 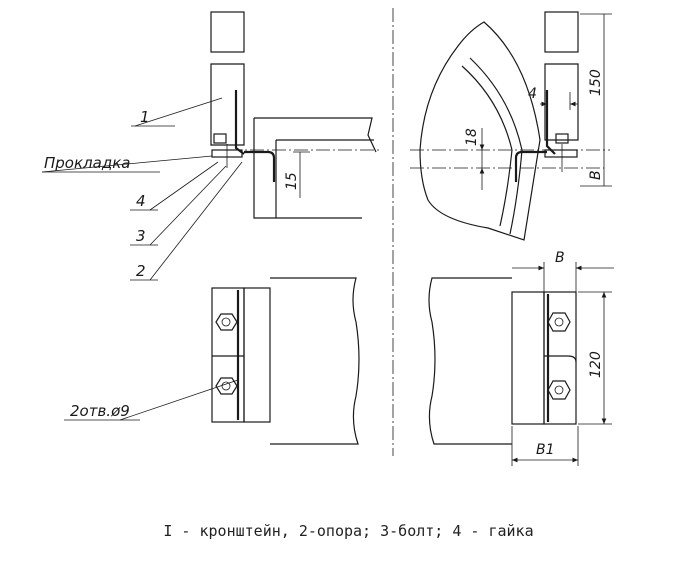 I want to click on label-gasket: Прокладка, so click(x=87, y=163).